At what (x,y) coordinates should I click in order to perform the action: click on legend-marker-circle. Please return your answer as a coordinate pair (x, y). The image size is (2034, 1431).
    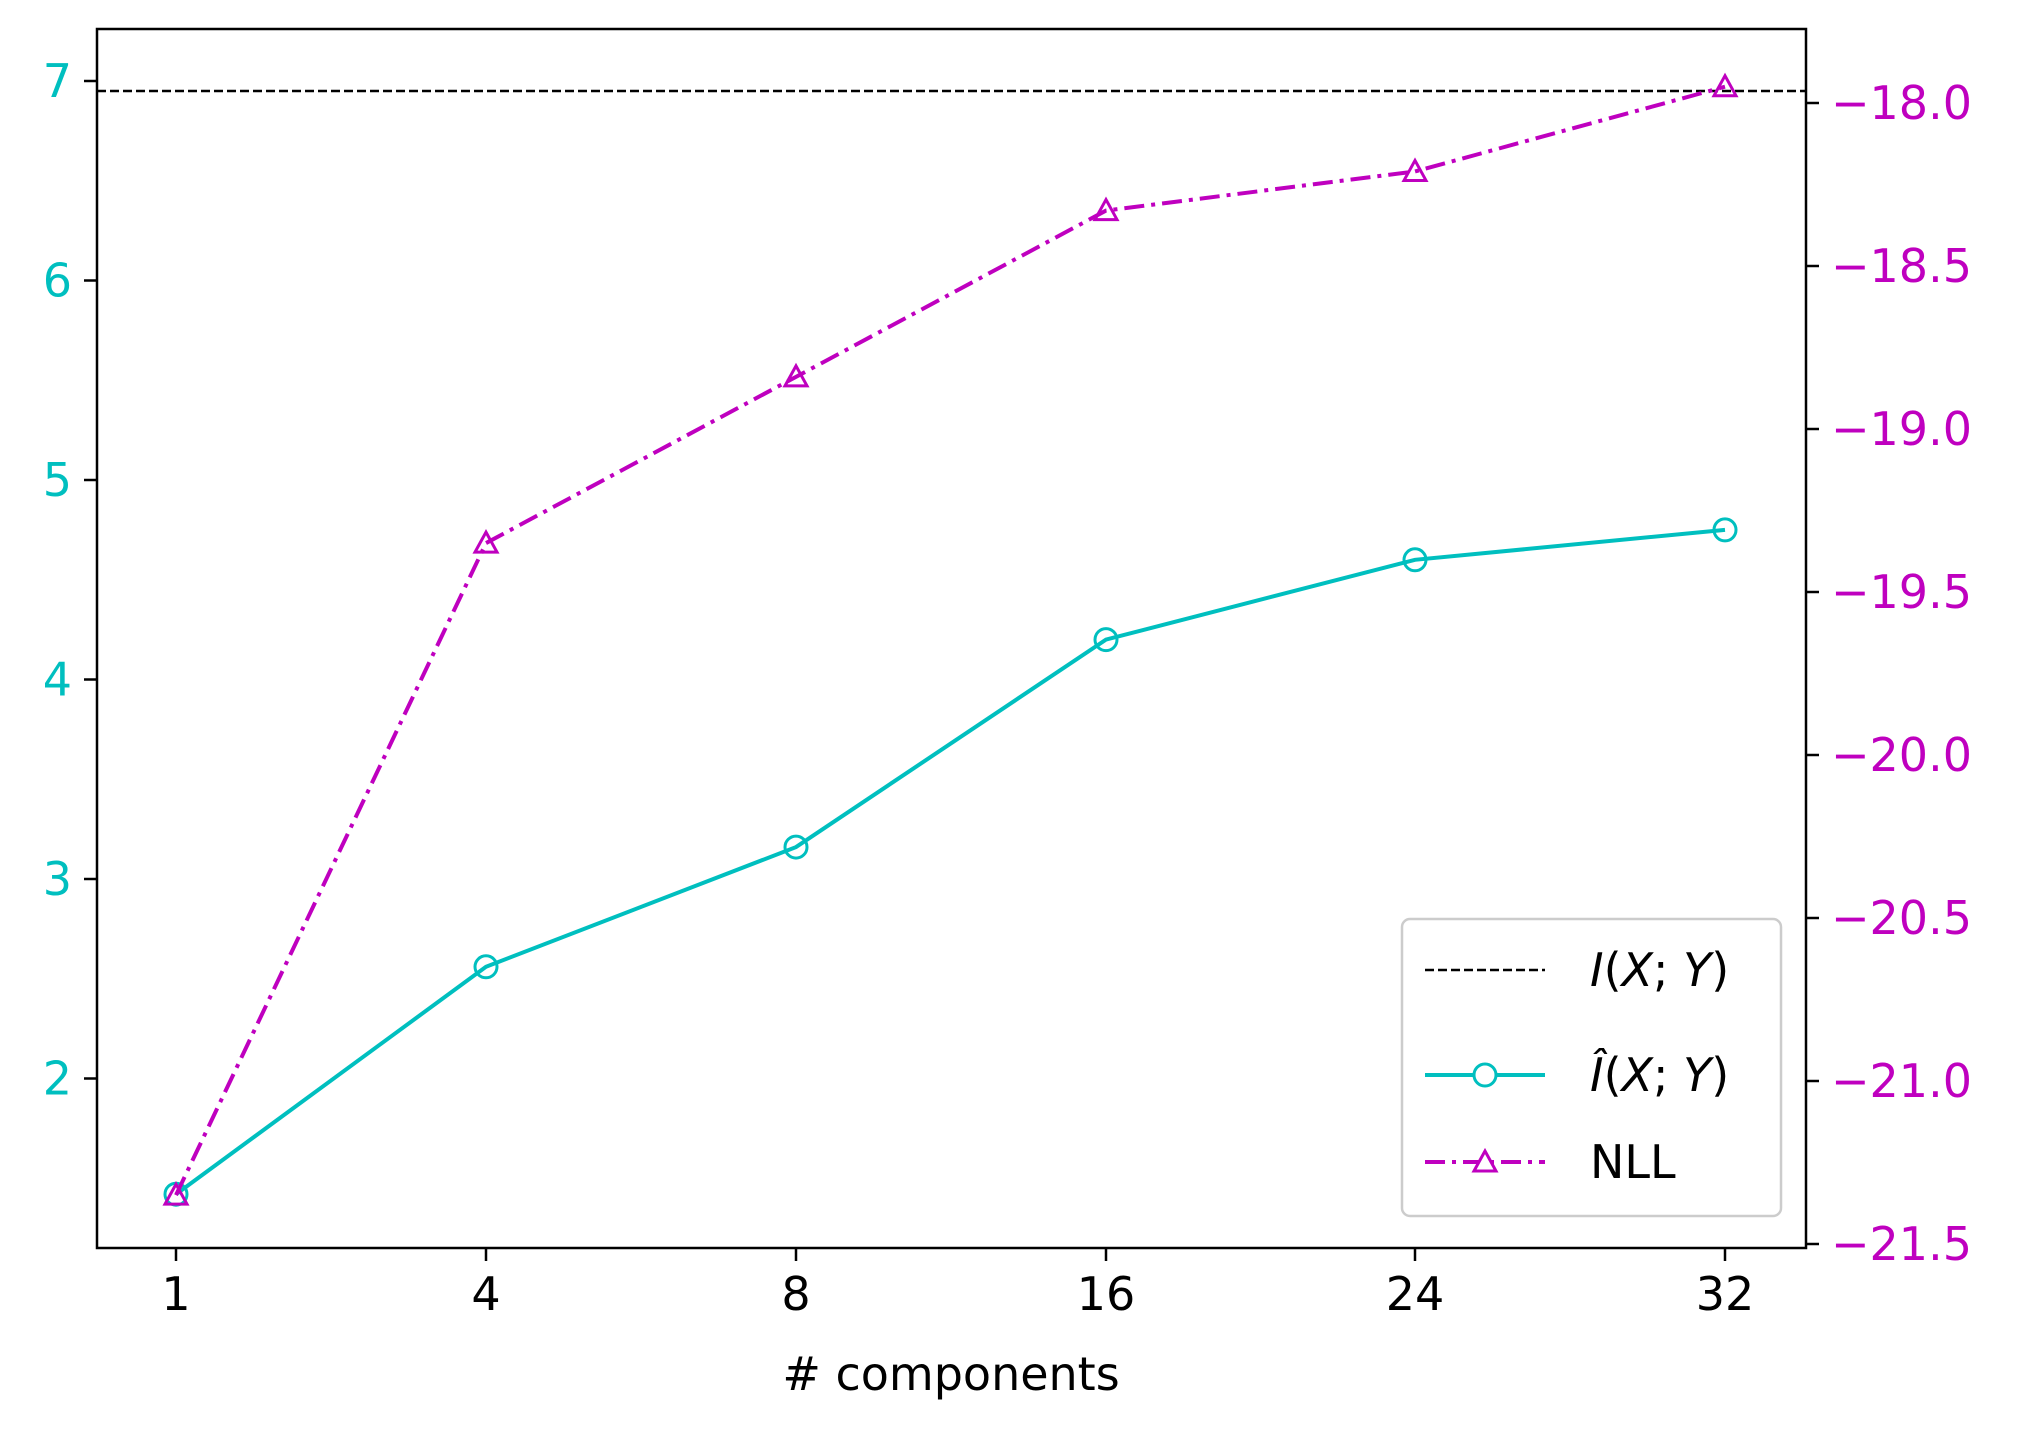
    Looking at the image, I should click on (1485, 1075).